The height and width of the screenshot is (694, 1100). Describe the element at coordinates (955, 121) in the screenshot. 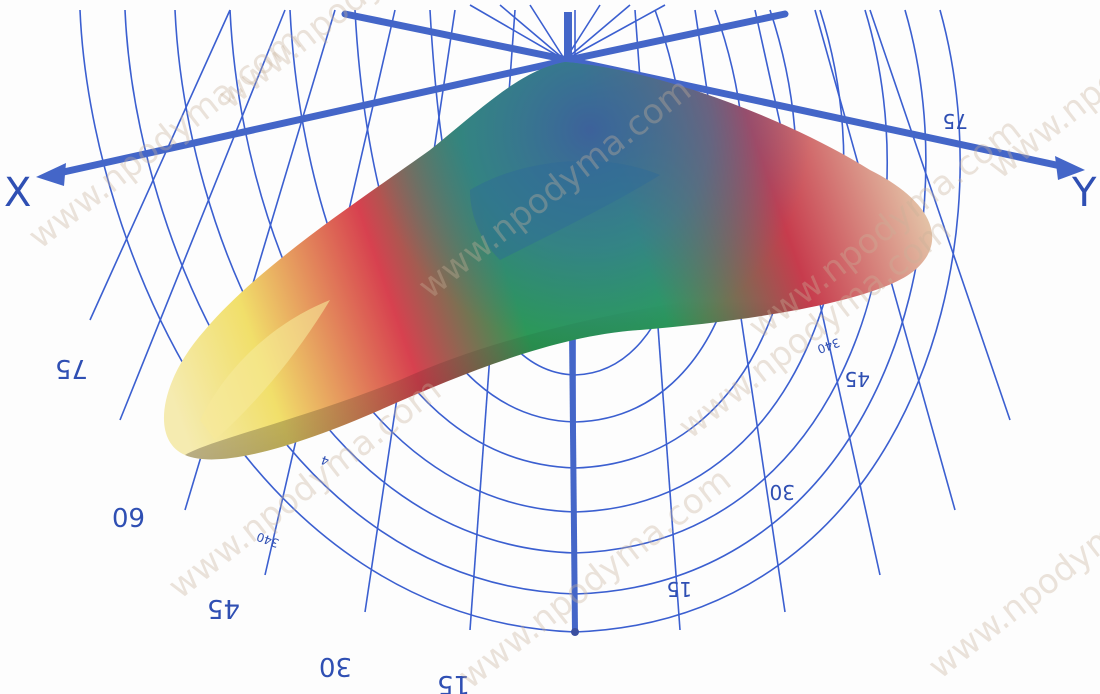

I see `right-scale-label: 75` at that location.